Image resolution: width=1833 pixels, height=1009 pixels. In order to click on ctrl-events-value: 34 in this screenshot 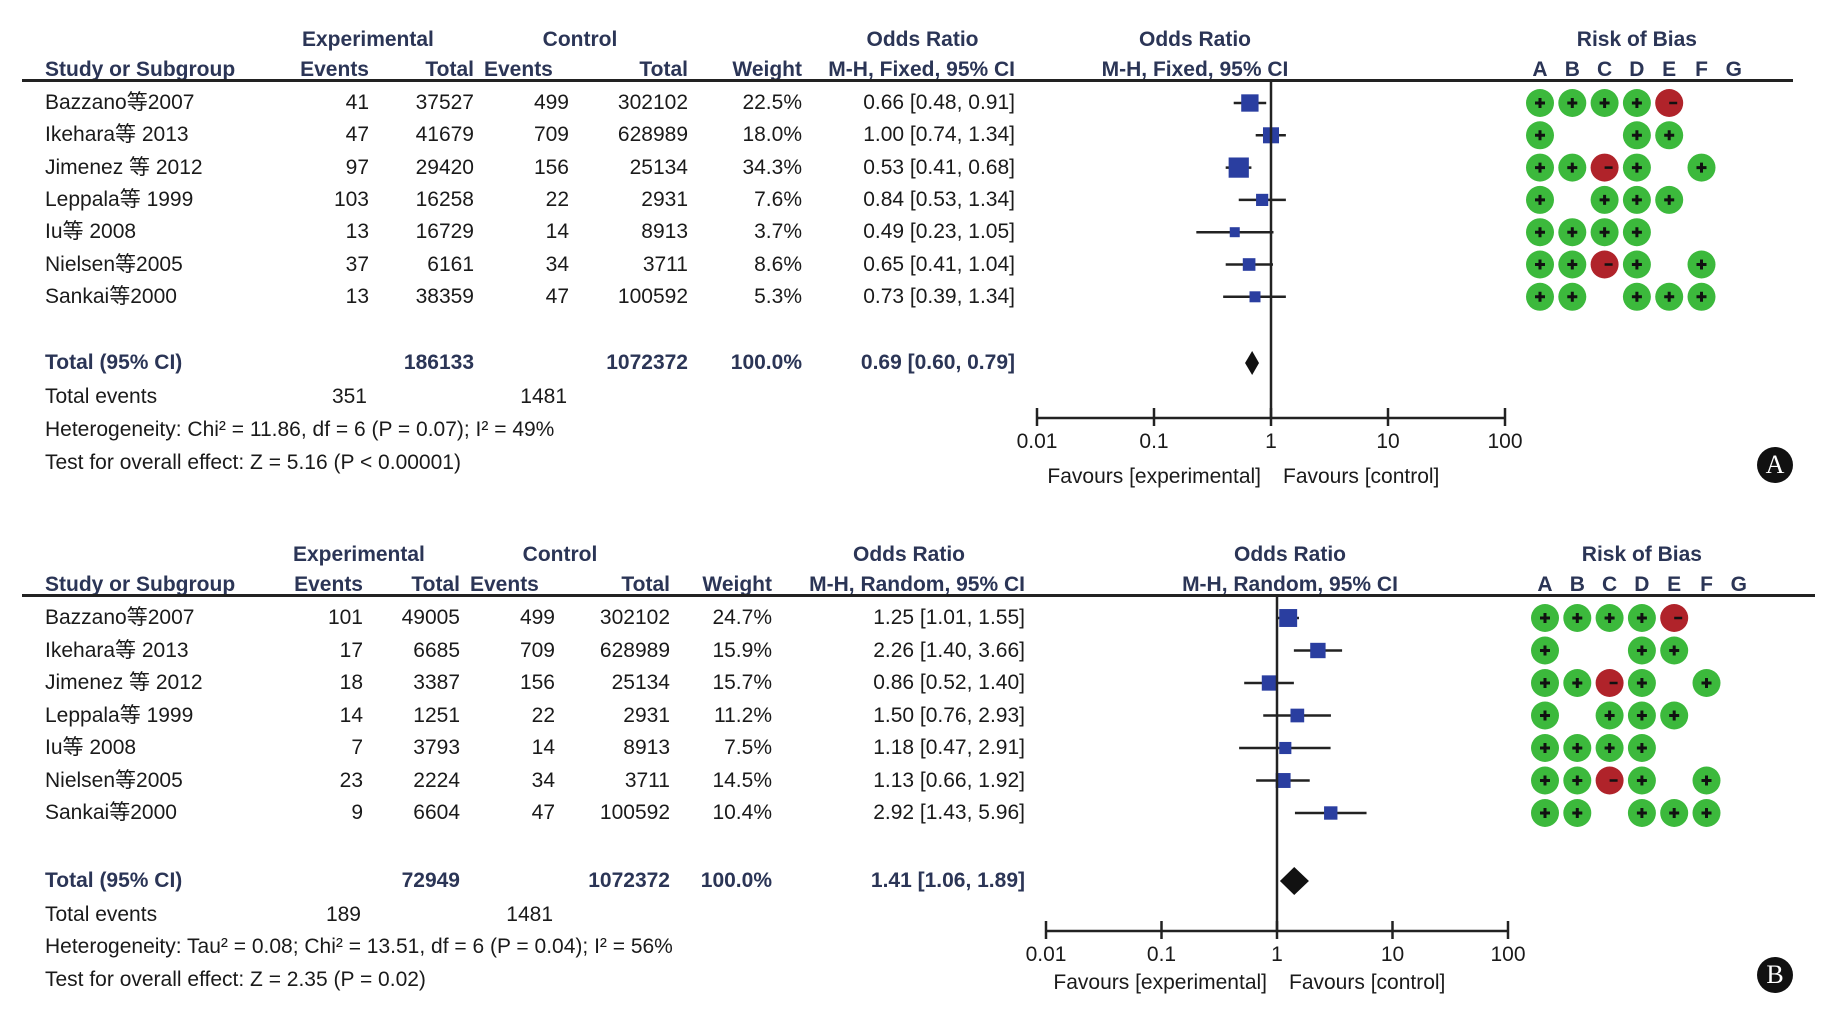, I will do `click(543, 780)`.